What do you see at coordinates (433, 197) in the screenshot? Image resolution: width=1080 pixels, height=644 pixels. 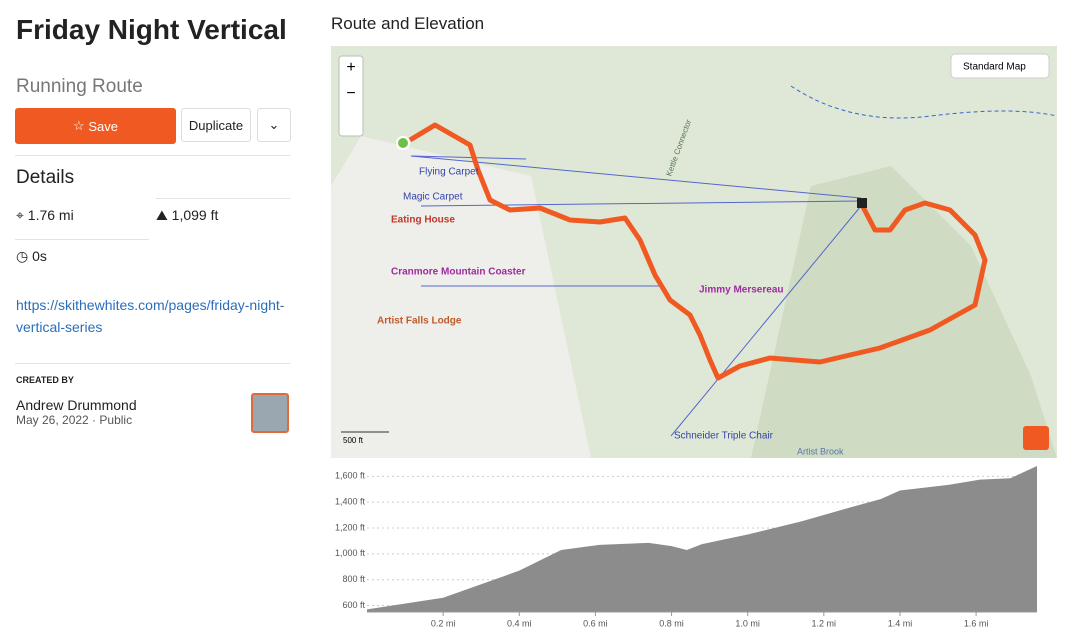 I see `map-label: Magic Carpet` at bounding box center [433, 197].